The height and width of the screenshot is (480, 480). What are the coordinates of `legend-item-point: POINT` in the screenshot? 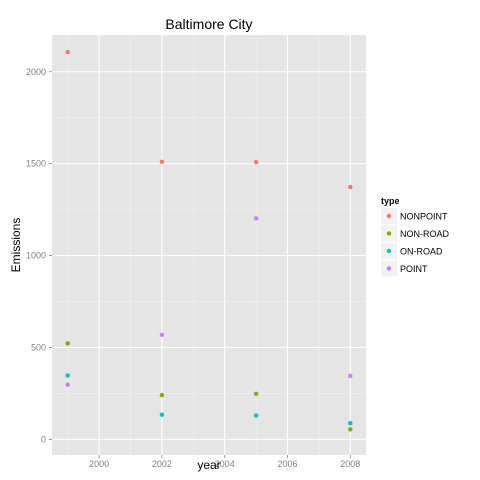 It's located at (404, 268).